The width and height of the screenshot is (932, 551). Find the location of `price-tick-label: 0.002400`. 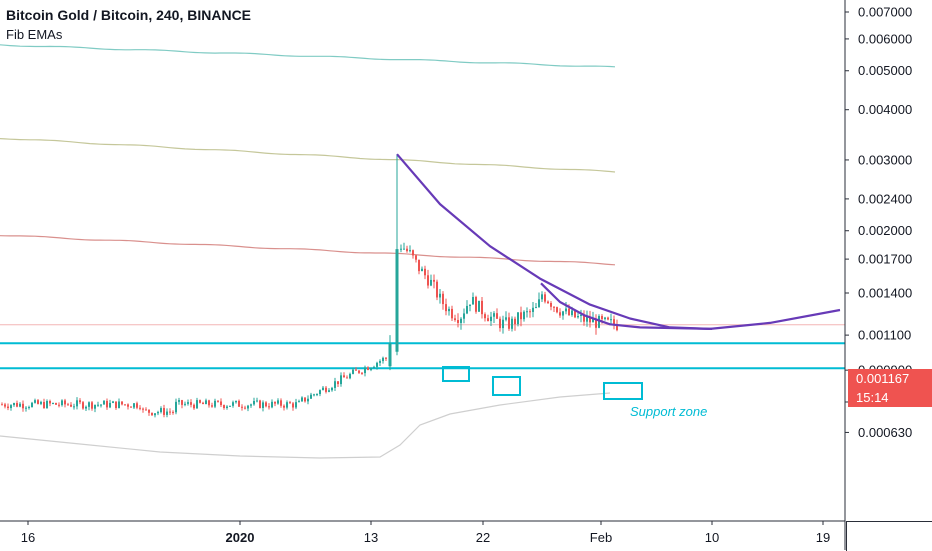

price-tick-label: 0.002400 is located at coordinates (885, 198).